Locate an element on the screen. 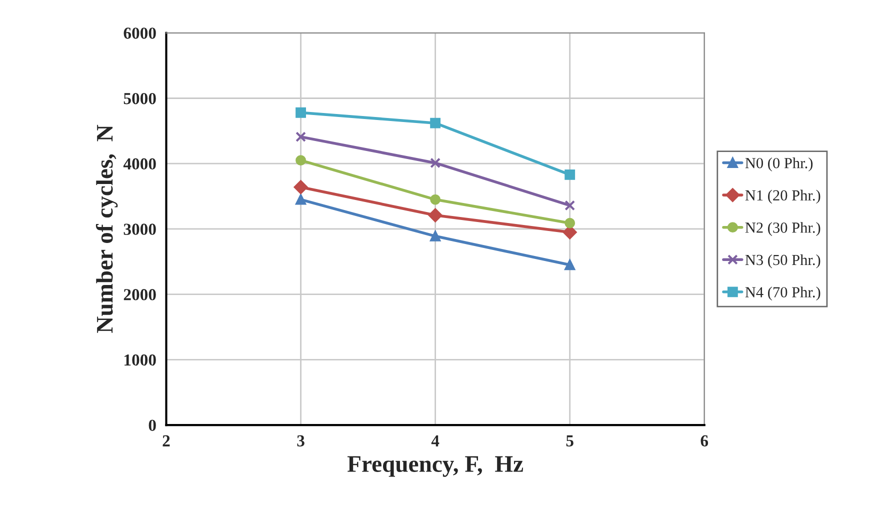 This screenshot has width=875, height=506. legend-label: N4 (70 Phr.) is located at coordinates (782, 293).